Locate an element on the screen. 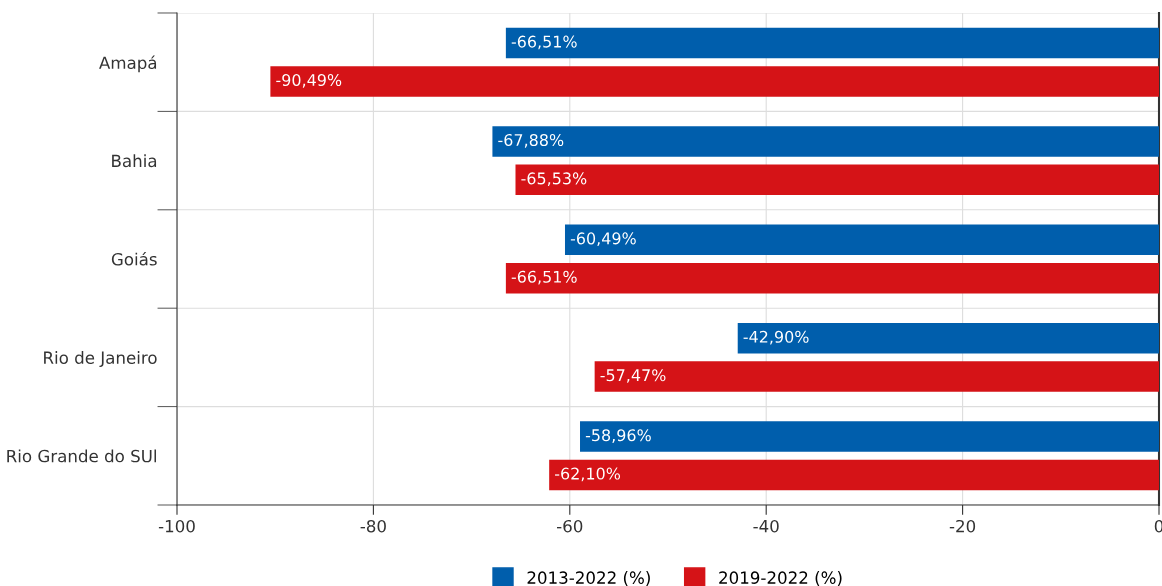  x-tick-label: -100 is located at coordinates (176, 526).